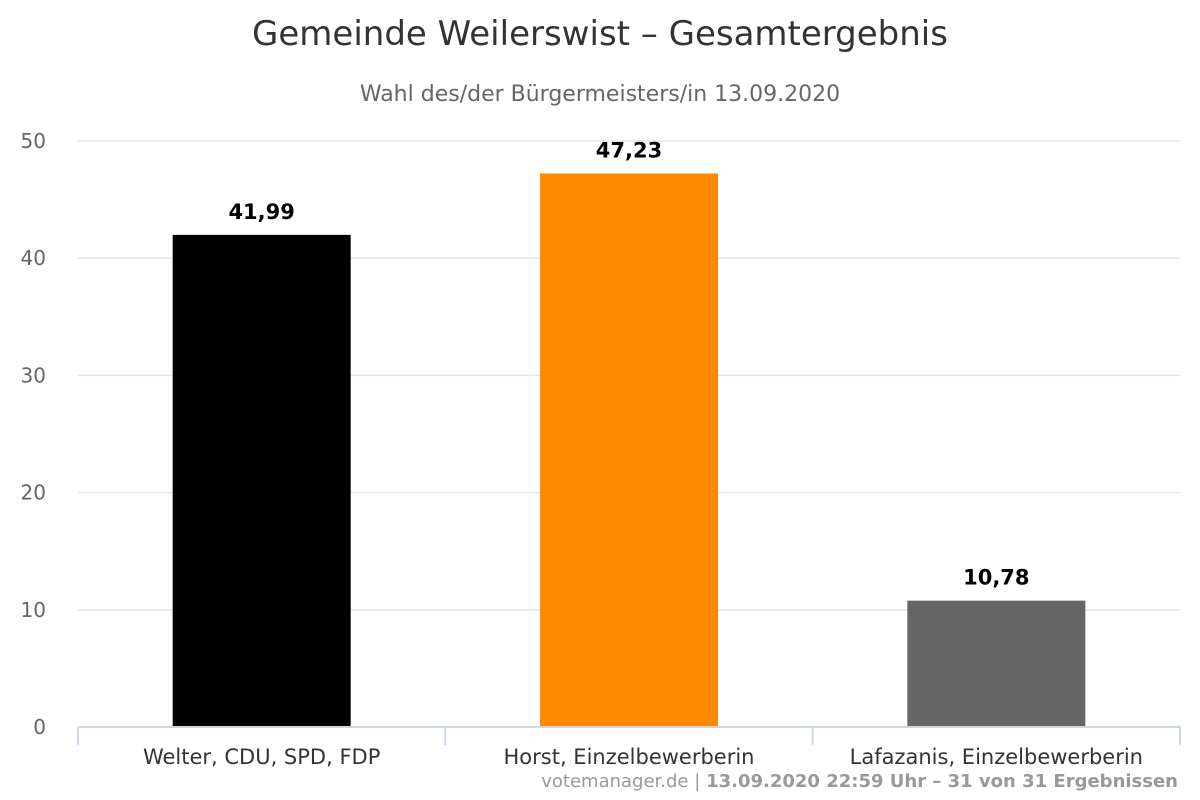 The height and width of the screenshot is (800, 1200). I want to click on y-tick-label: 10, so click(33, 610).